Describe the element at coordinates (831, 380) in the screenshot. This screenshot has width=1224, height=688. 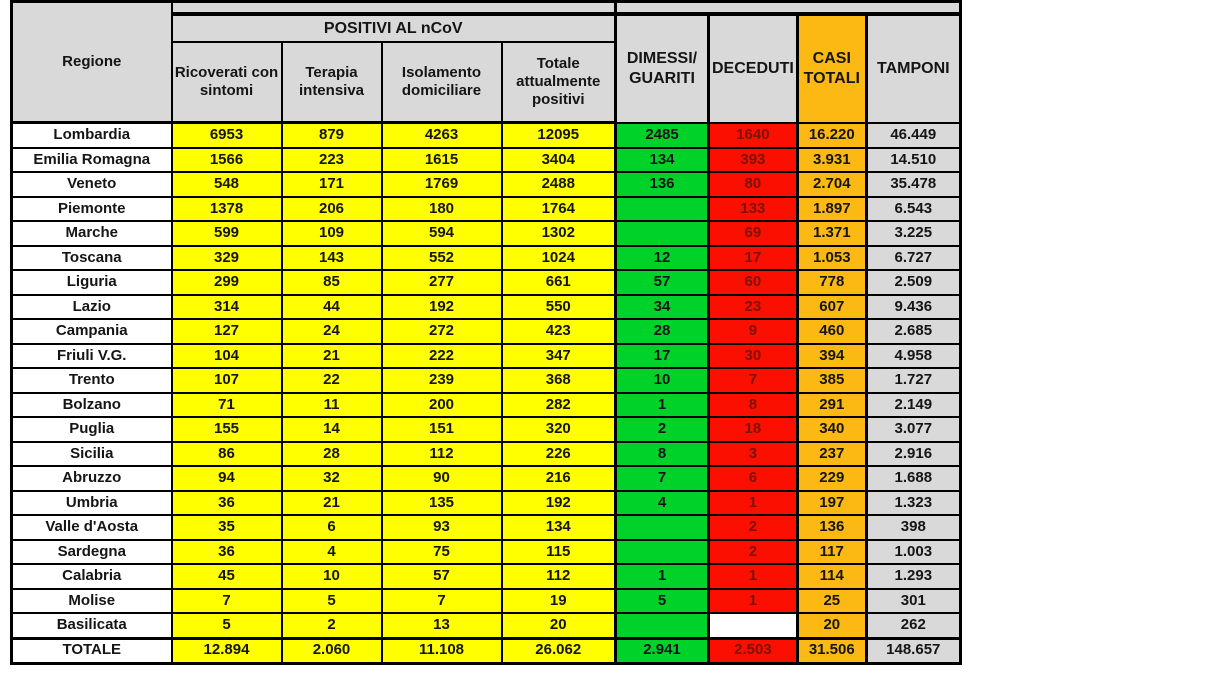
I see `cell-casi-totali: 385` at that location.